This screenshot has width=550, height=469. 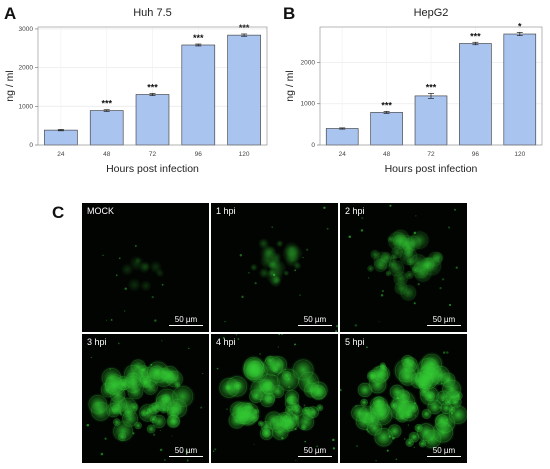 I want to click on micrograph-tile: 3 hpi 50 µm, so click(x=145, y=398).